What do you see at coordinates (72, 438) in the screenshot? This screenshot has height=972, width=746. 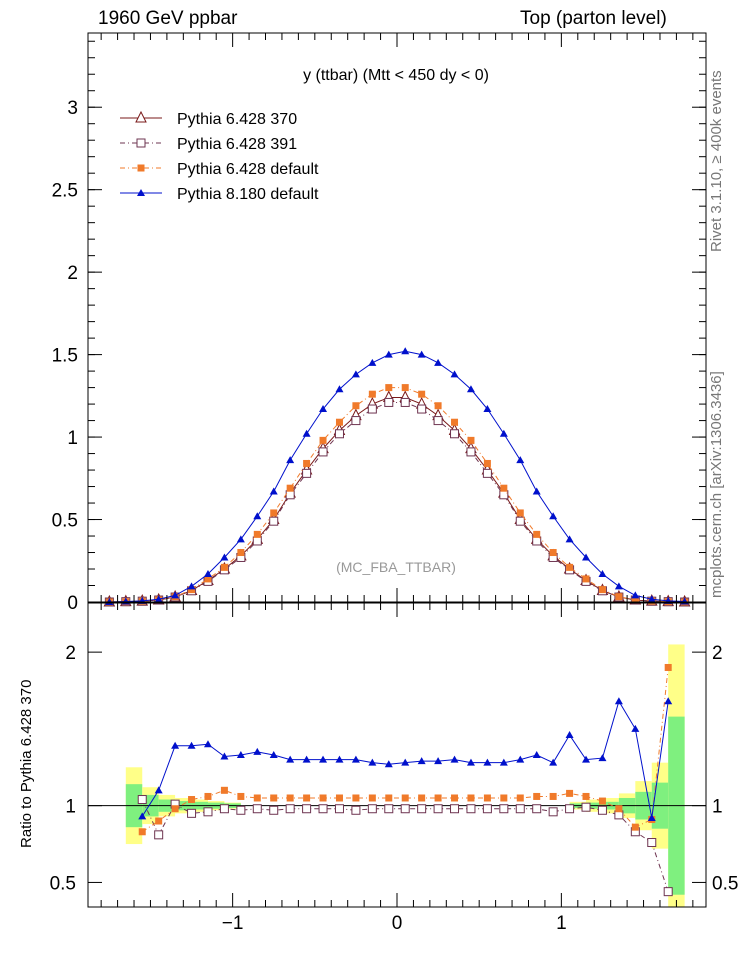 I see `main-y-tick-label: 1` at bounding box center [72, 438].